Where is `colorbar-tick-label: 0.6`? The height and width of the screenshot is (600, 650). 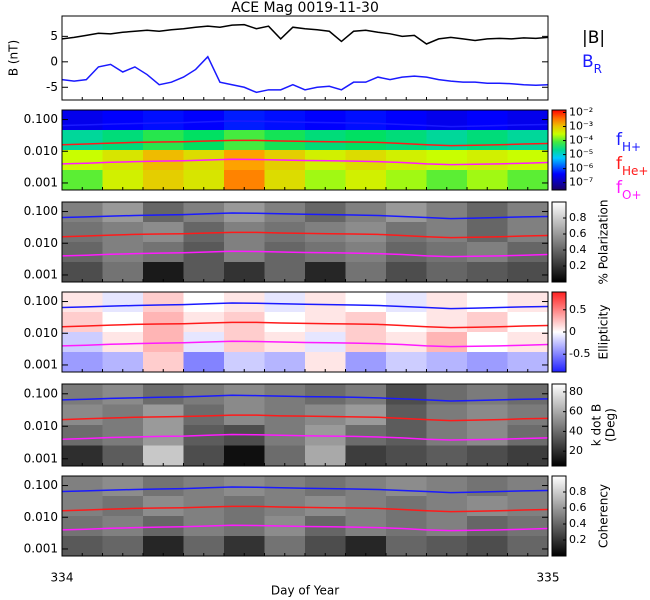 colorbar-tick-label: 0.6 is located at coordinates (578, 233).